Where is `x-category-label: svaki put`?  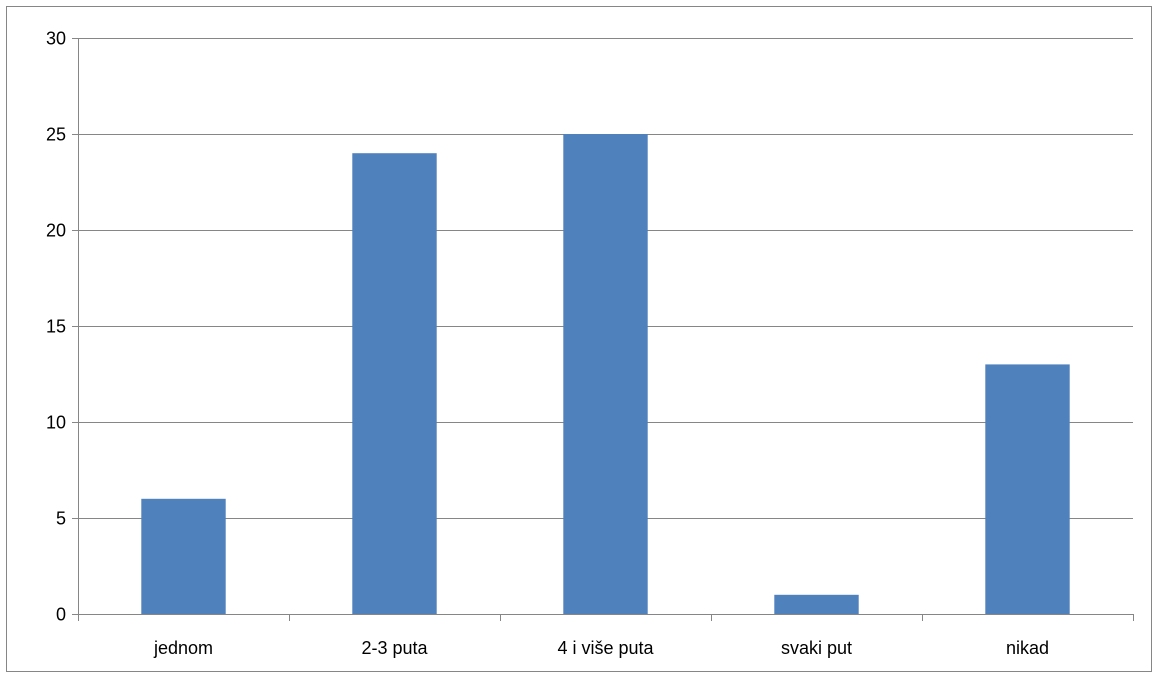
x-category-label: svaki put is located at coordinates (816, 648).